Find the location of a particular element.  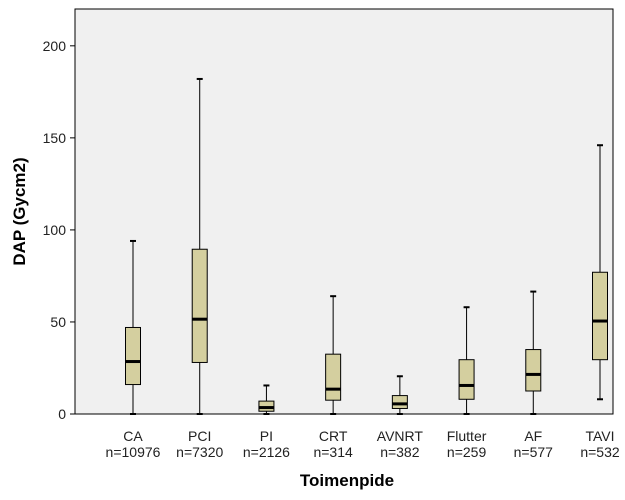

category-label: CRT is located at coordinates (333, 436).